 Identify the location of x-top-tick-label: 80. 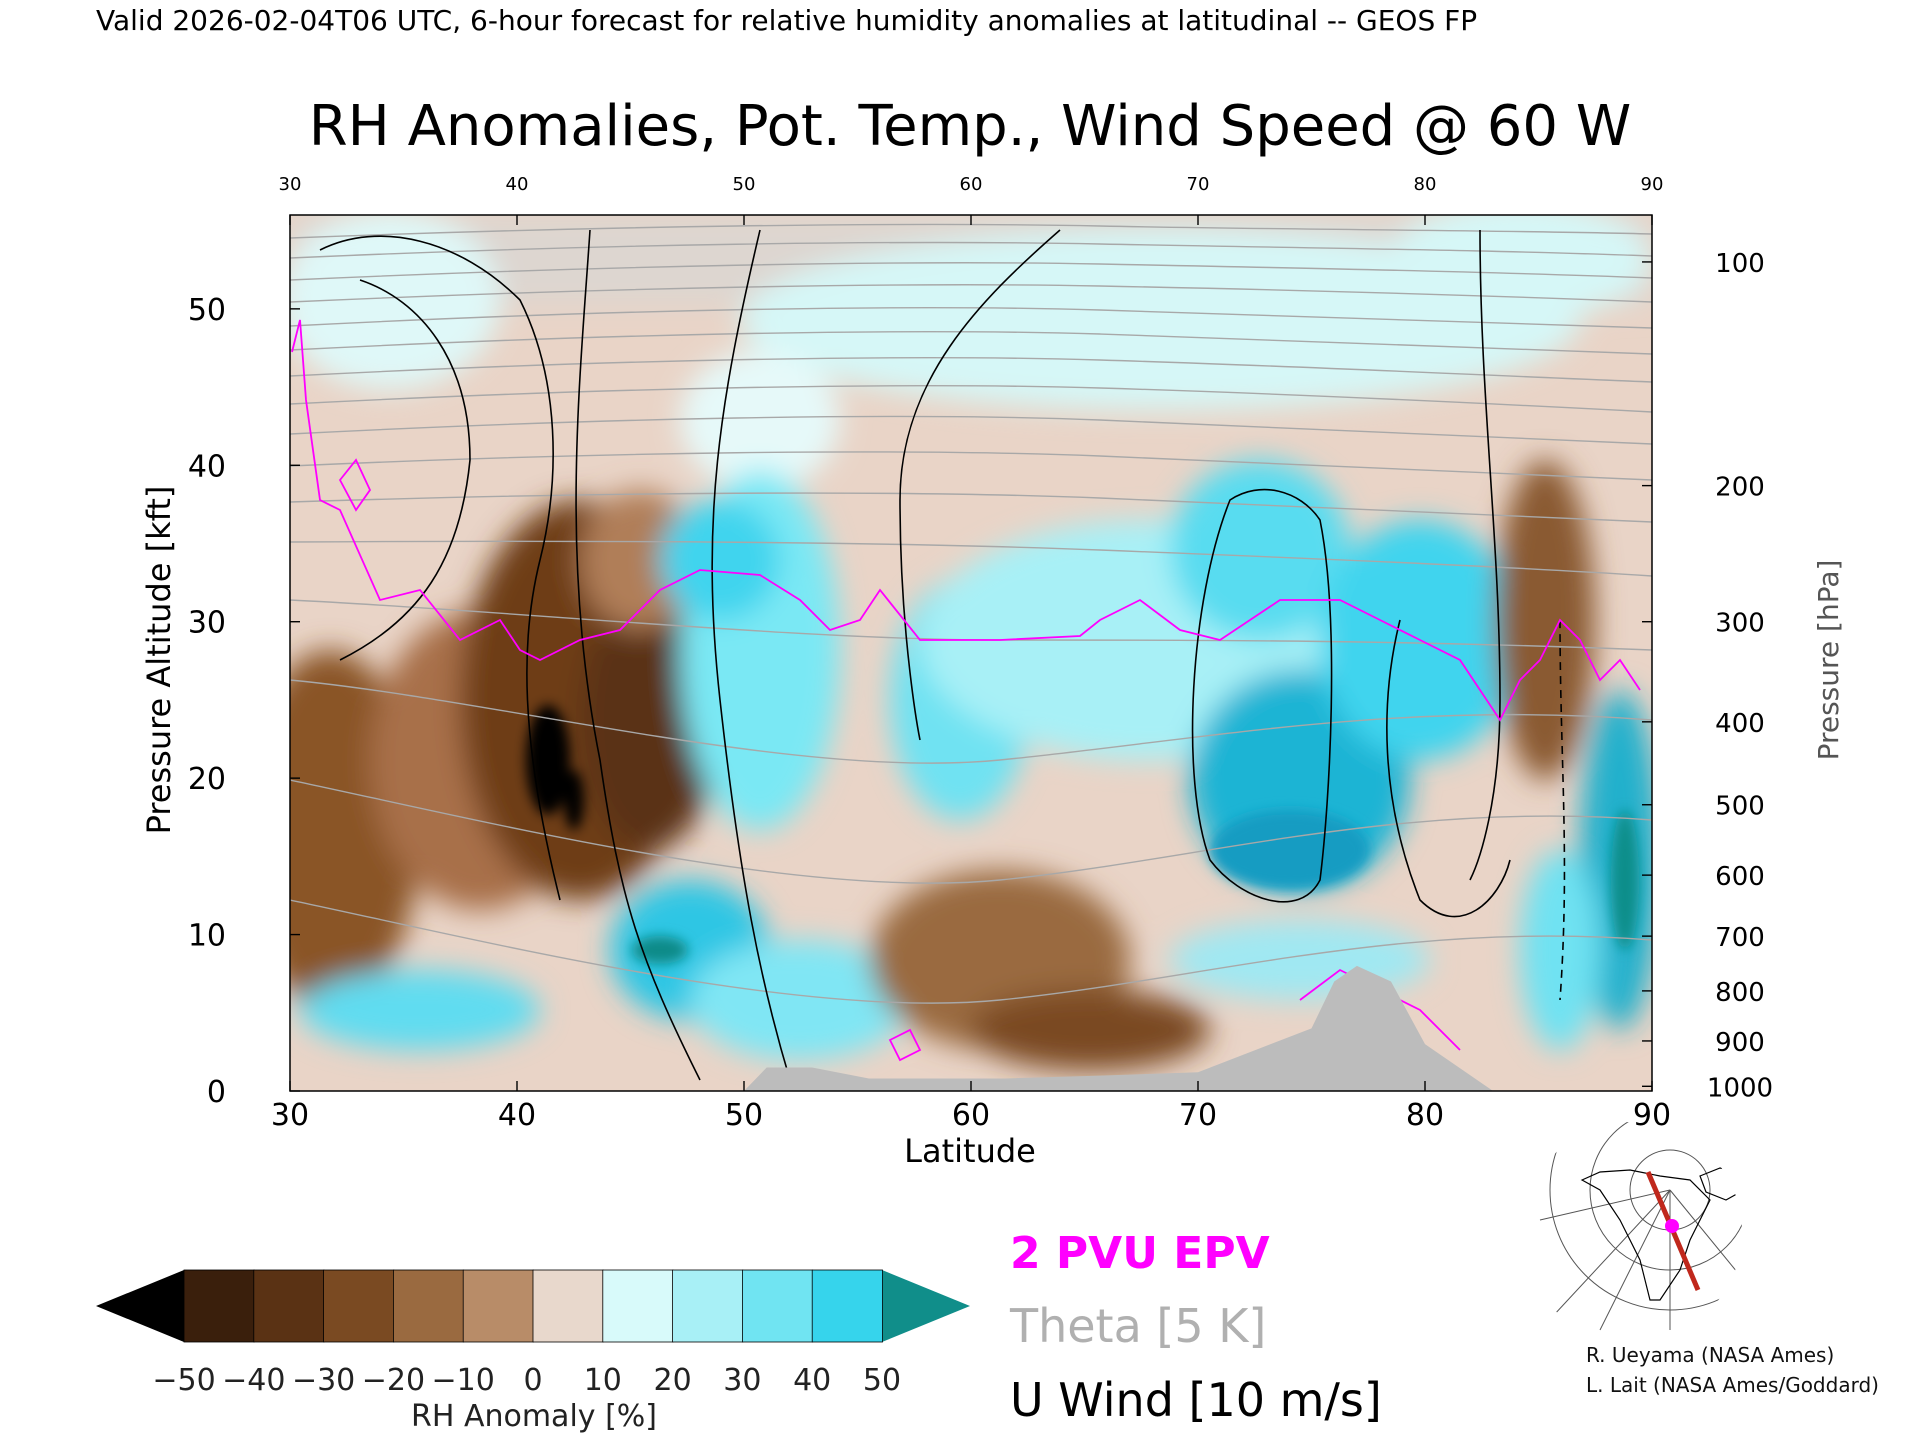
(1425, 184).